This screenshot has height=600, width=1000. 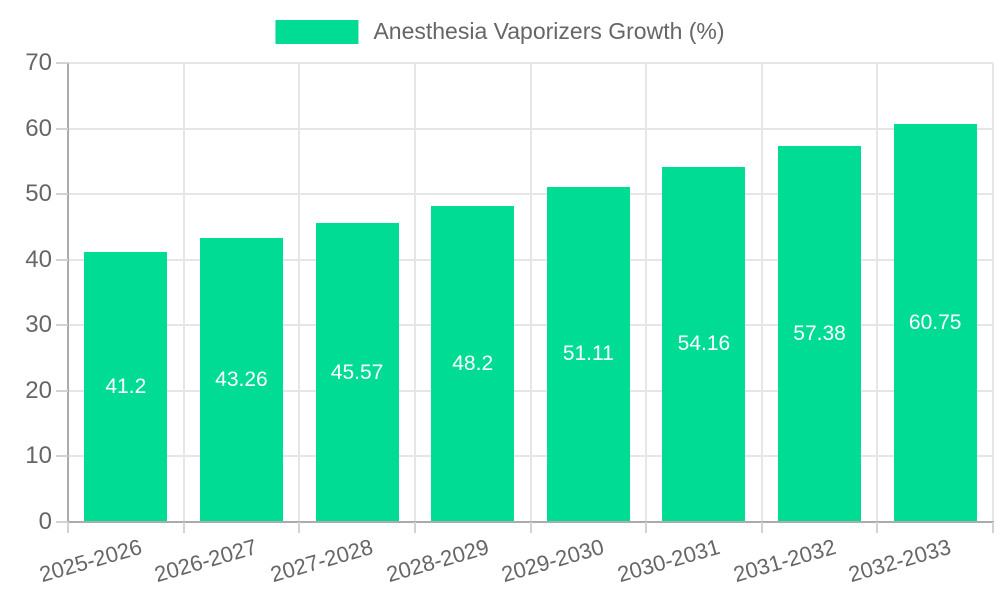 I want to click on bar-value-label: 48.2, so click(x=473, y=363).